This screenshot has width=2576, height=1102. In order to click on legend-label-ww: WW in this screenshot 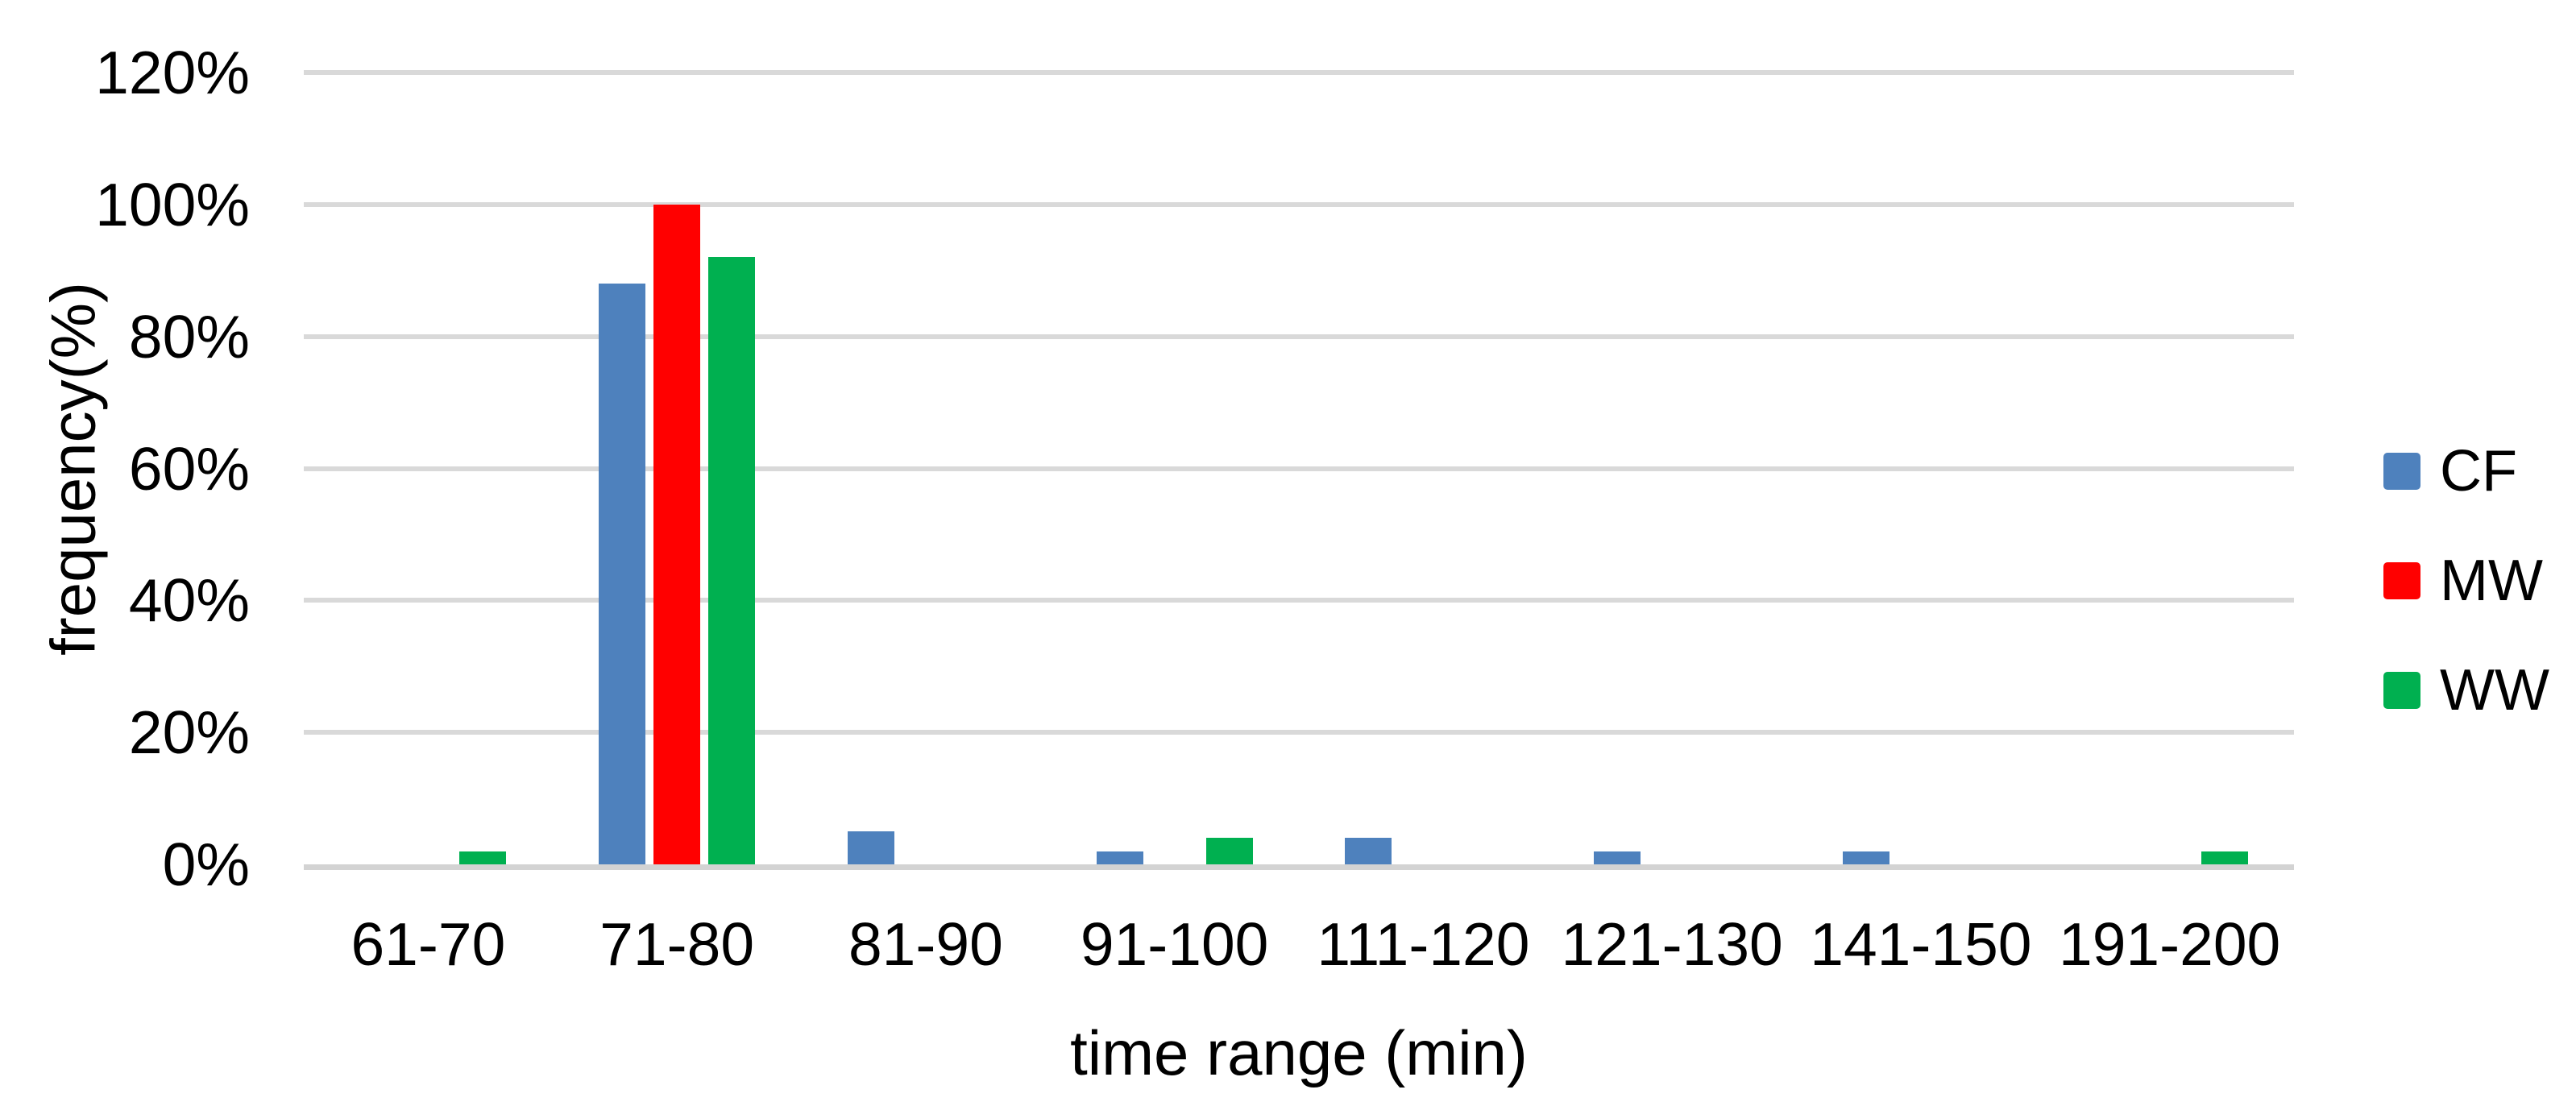, I will do `click(2494, 690)`.